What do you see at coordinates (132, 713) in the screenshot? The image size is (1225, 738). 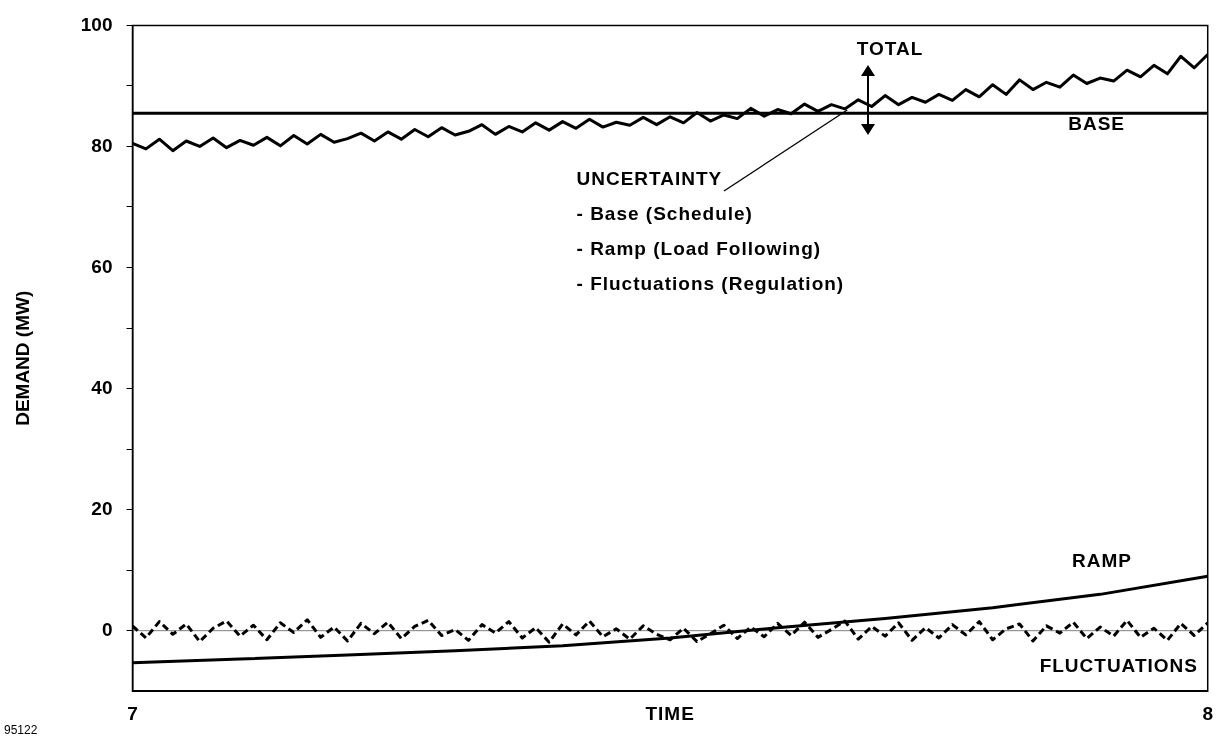 I see `x-tick-label: 7` at bounding box center [132, 713].